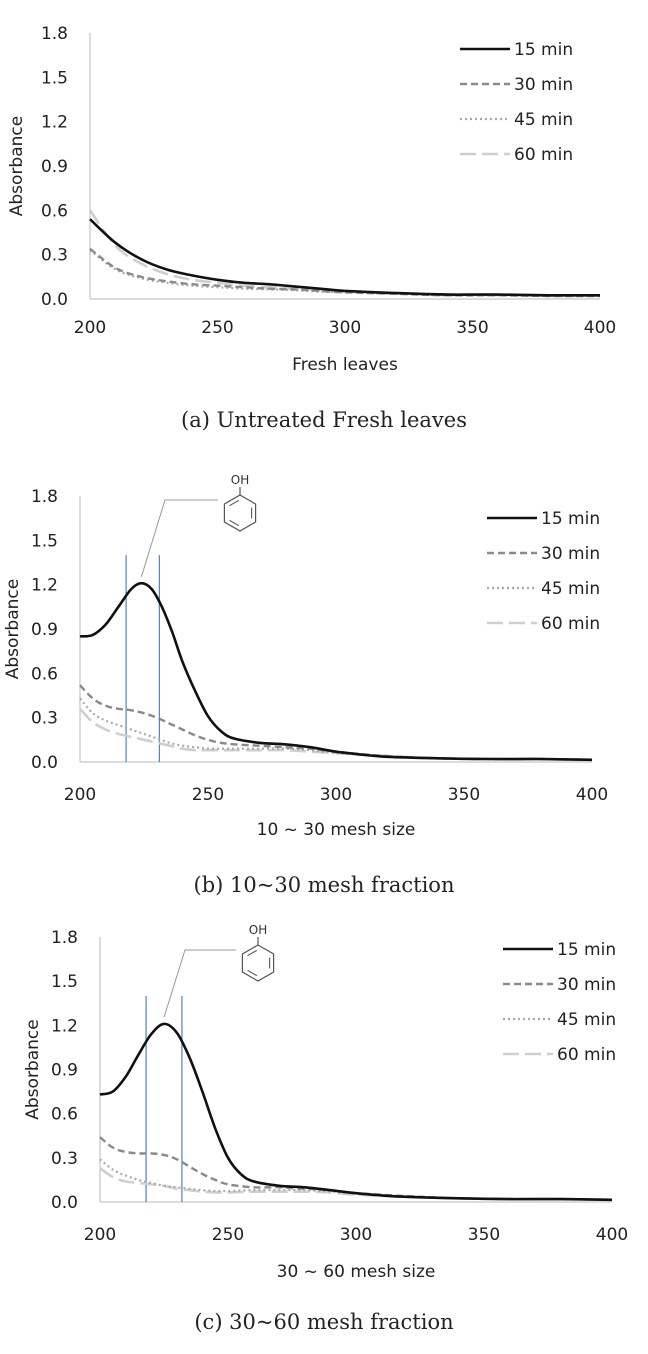  Describe the element at coordinates (356, 1272) in the screenshot. I see `x-axis-label: 30 ~ 60 mesh size` at that location.